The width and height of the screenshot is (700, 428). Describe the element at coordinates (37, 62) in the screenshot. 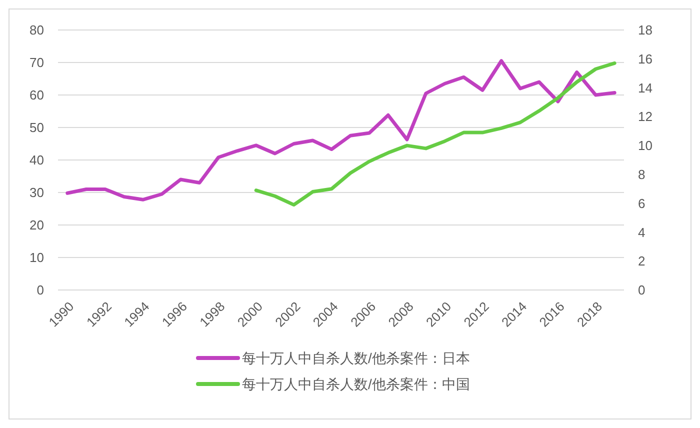

I see `y-tick-label: 70` at that location.